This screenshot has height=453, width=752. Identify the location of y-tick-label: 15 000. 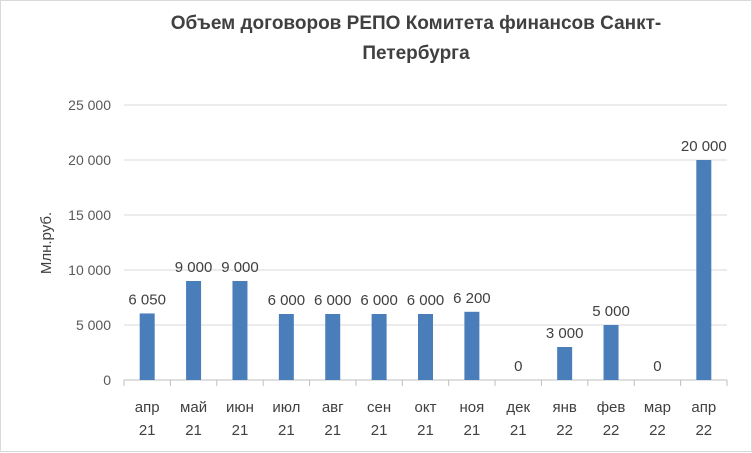
(89, 215).